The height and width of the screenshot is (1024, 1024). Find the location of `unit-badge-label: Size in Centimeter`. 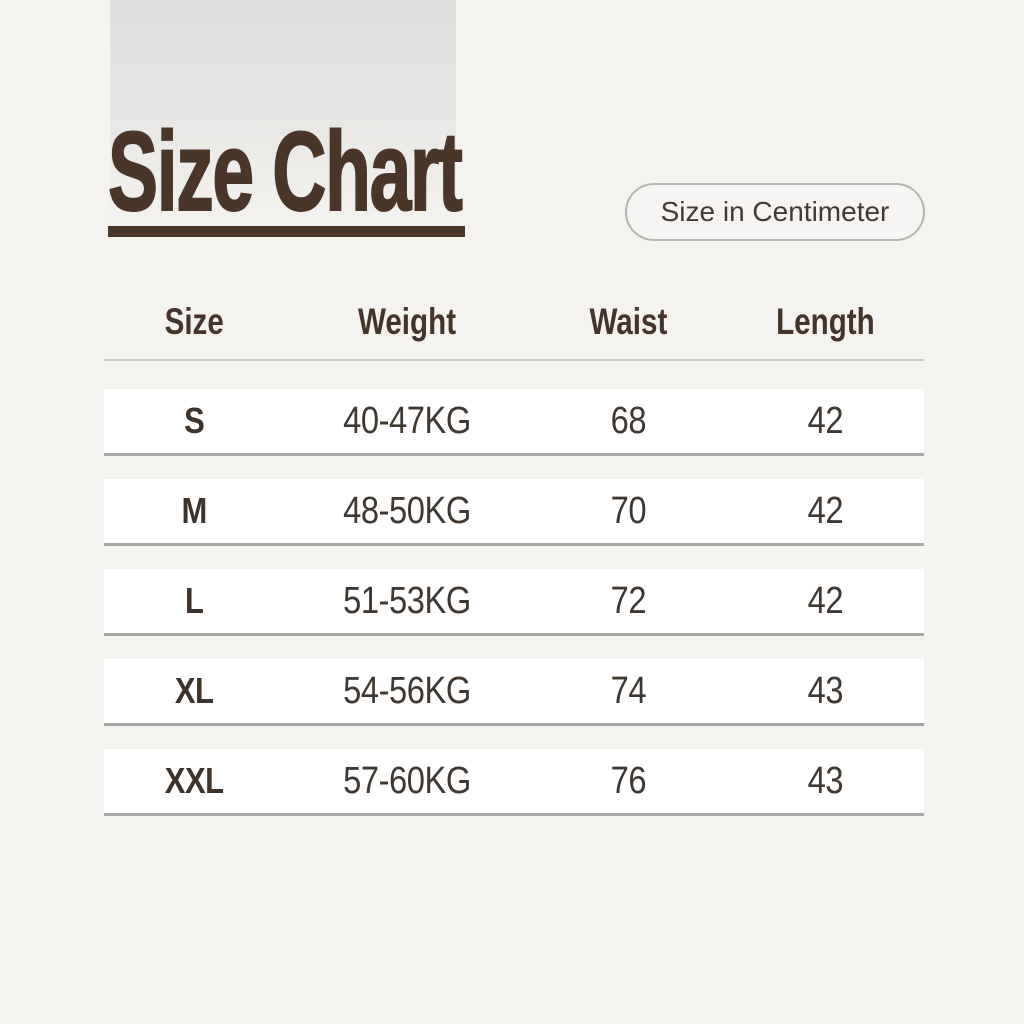

unit-badge-label: Size in Centimeter is located at coordinates (775, 211).